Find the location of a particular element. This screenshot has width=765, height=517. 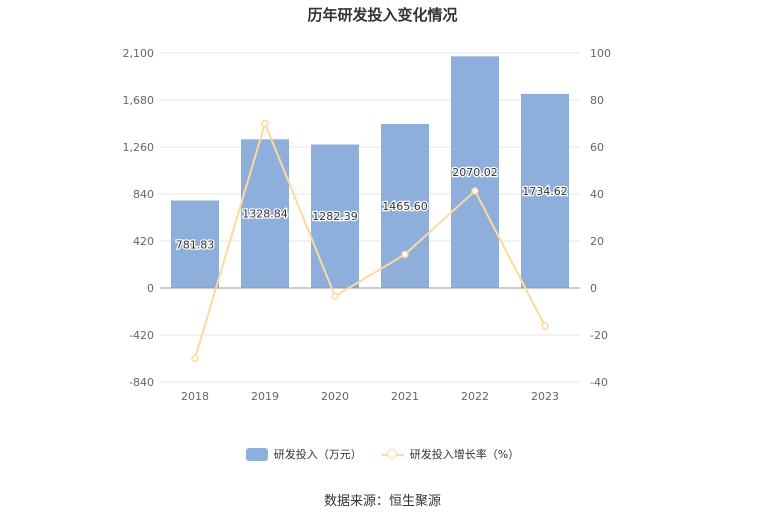

x-tick-label: 2021 is located at coordinates (405, 396).